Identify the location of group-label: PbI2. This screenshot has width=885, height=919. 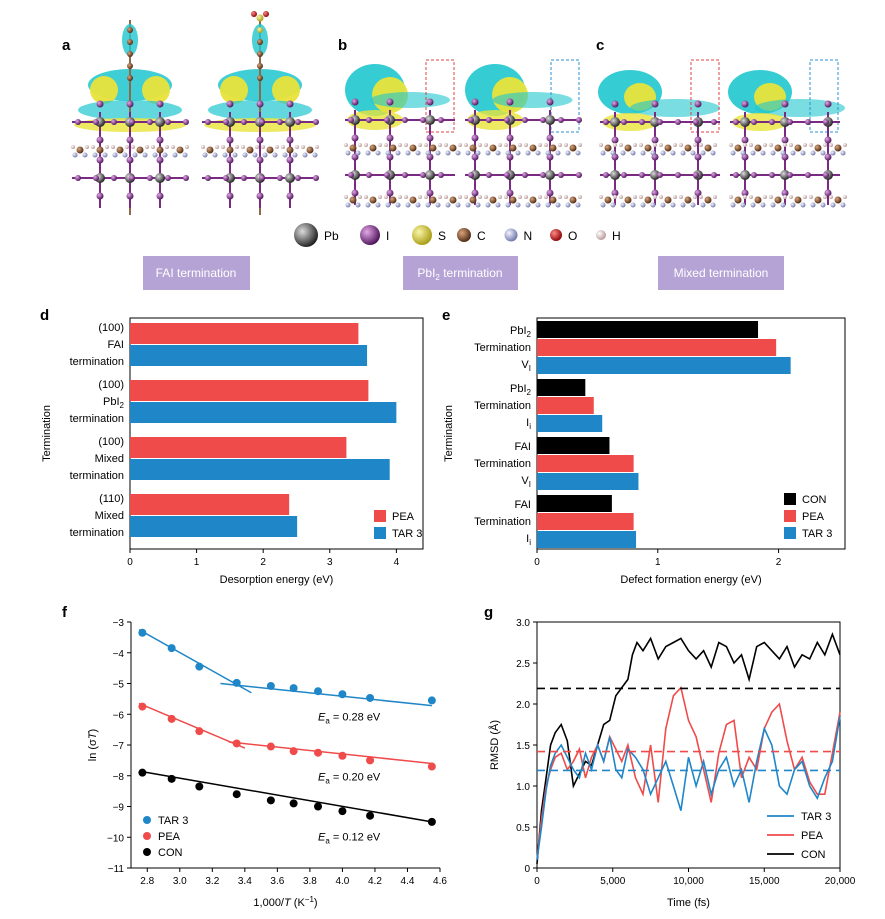
(521, 390).